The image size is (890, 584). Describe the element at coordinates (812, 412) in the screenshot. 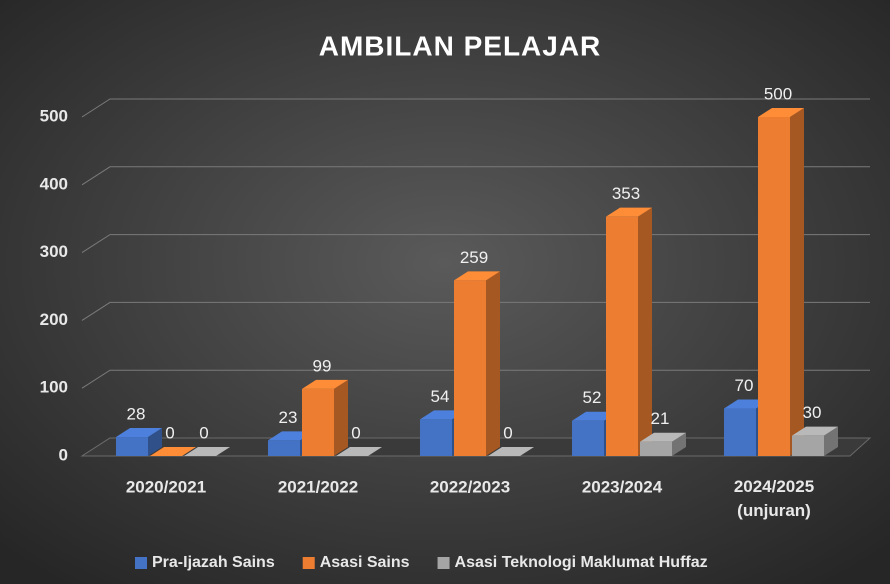

I see `data-label: 30` at that location.